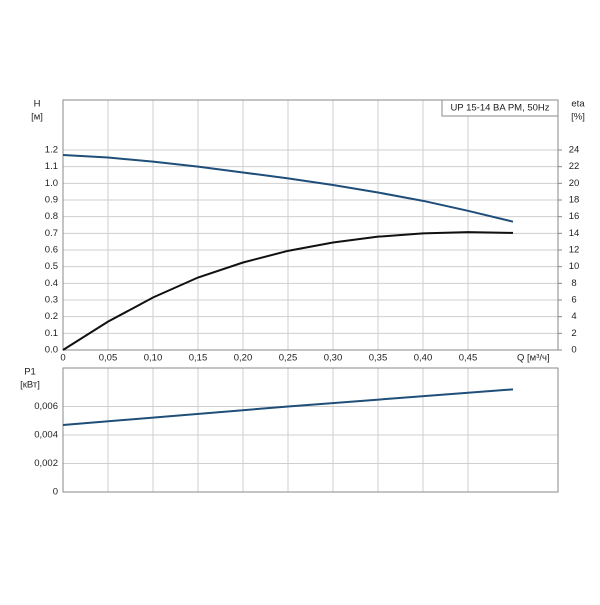 The height and width of the screenshot is (605, 600). Describe the element at coordinates (533, 358) in the screenshot. I see `x-axis-label: Q [м³/ч]` at that location.